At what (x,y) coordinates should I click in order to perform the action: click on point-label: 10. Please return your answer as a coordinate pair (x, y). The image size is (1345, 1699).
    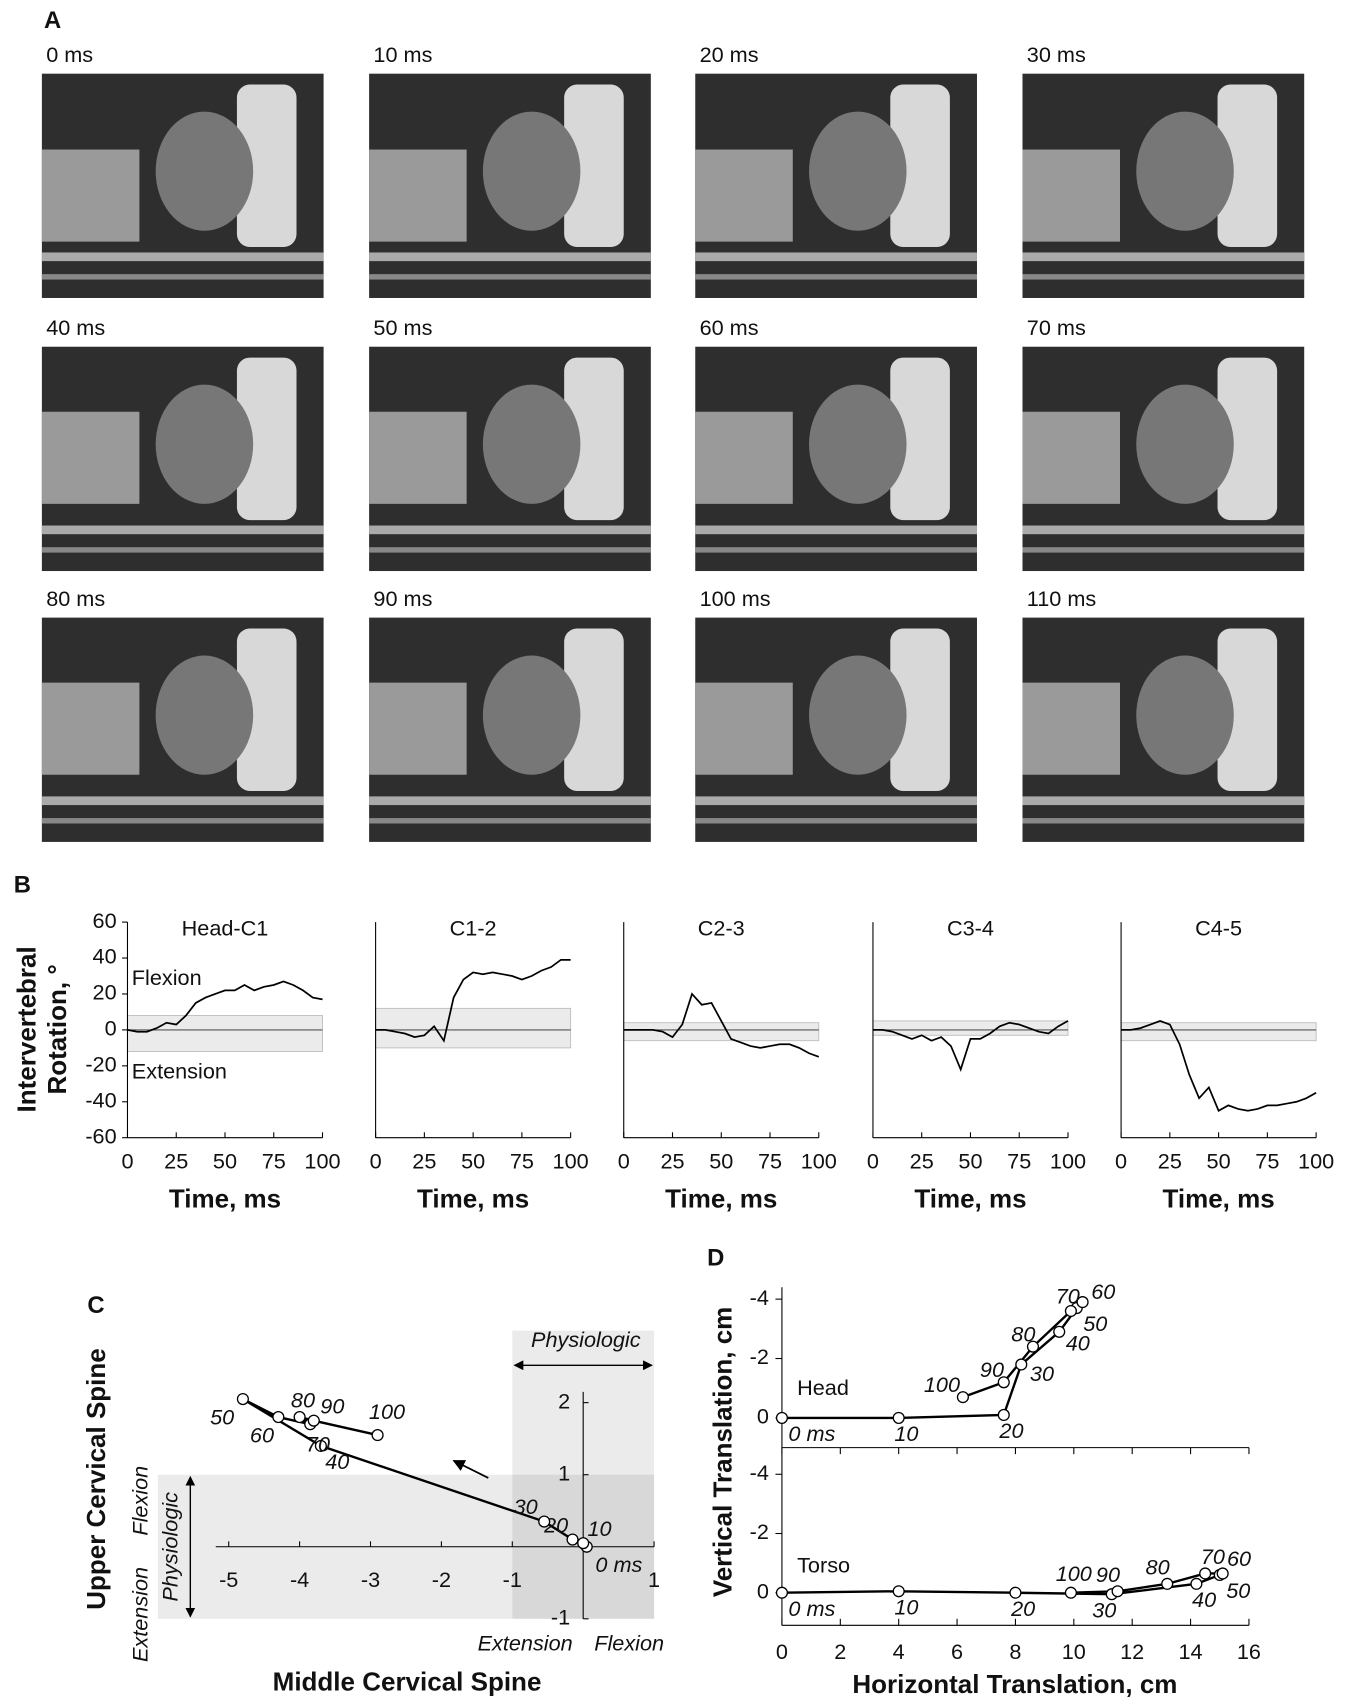
    Looking at the image, I should click on (906, 1606).